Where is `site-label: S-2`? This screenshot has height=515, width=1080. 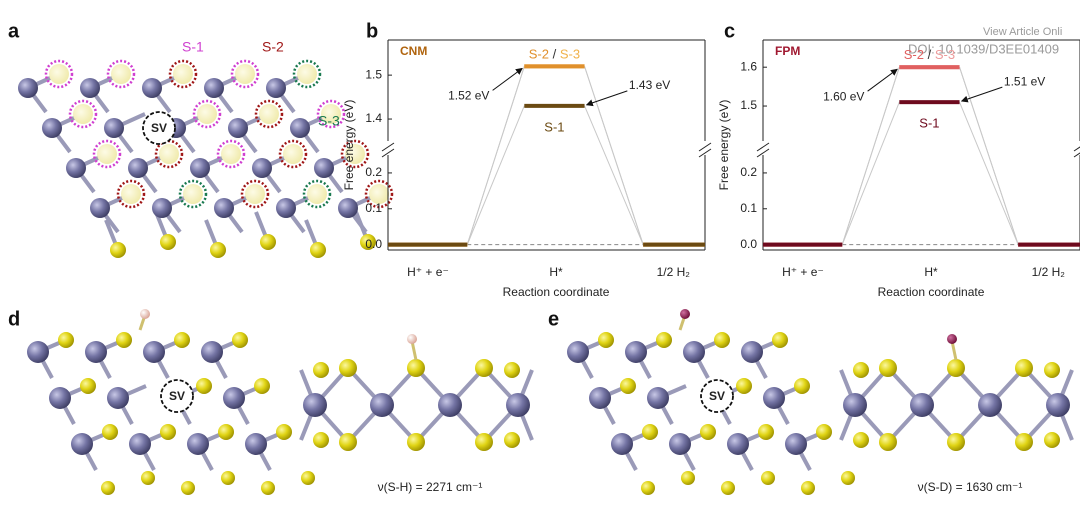
site-label: S-2 is located at coordinates (273, 47).